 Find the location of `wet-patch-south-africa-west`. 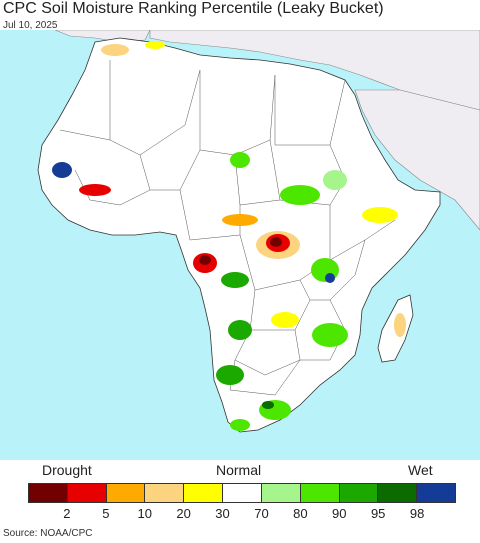

wet-patch-south-africa-west is located at coordinates (240, 425).